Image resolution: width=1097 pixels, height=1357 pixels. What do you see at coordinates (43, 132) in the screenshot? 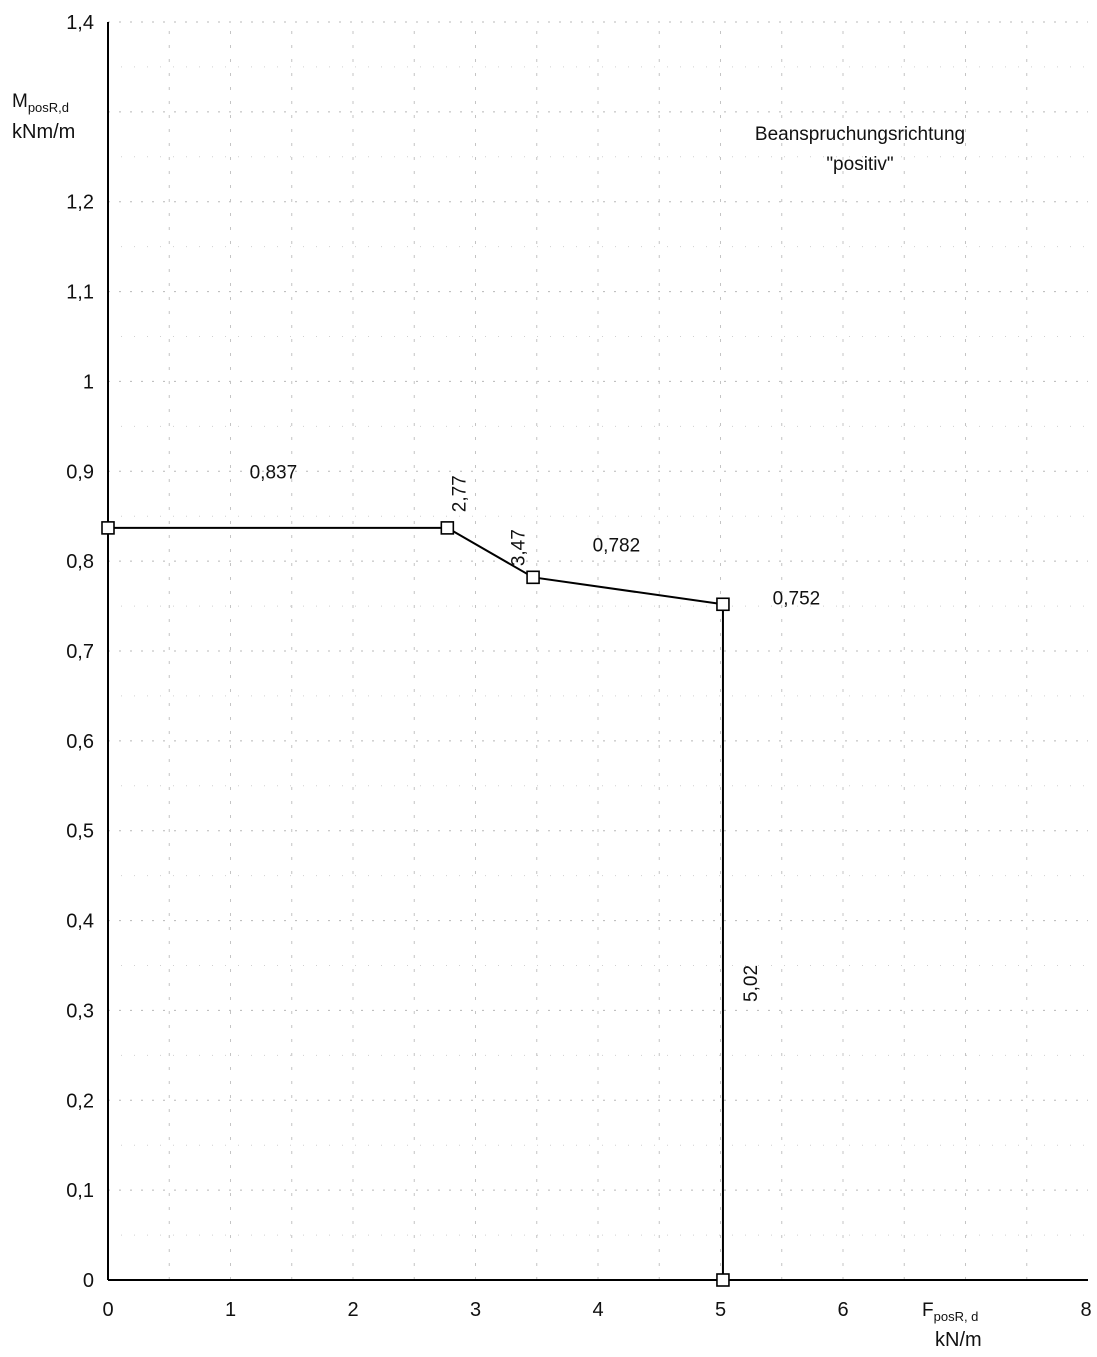
I see `y-axis-unit: kNm/m` at bounding box center [43, 132].